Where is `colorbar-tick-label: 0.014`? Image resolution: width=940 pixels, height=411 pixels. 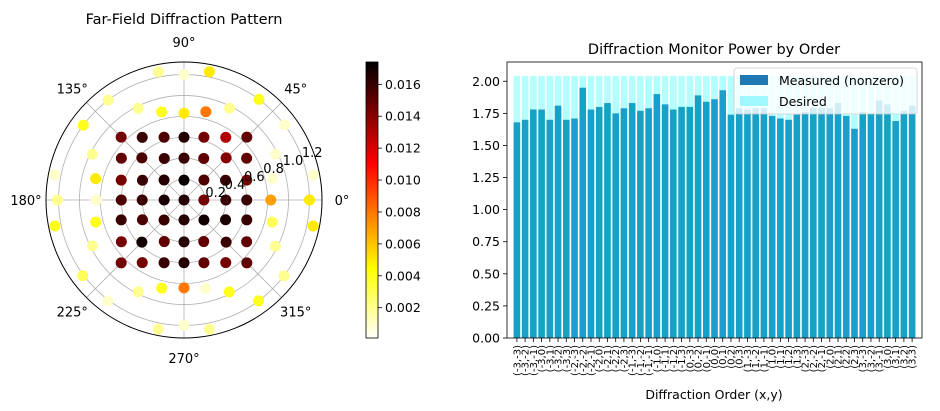 colorbar-tick-label: 0.014 is located at coordinates (403, 116).